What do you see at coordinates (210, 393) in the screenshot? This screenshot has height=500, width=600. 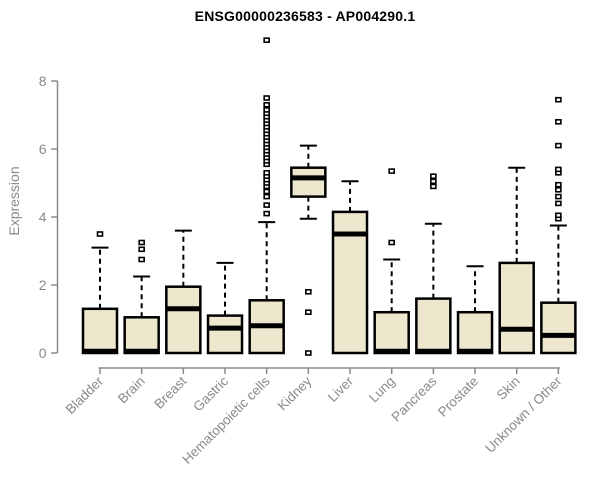 I see `x-tick-label-gastric: Gastric` at bounding box center [210, 393].